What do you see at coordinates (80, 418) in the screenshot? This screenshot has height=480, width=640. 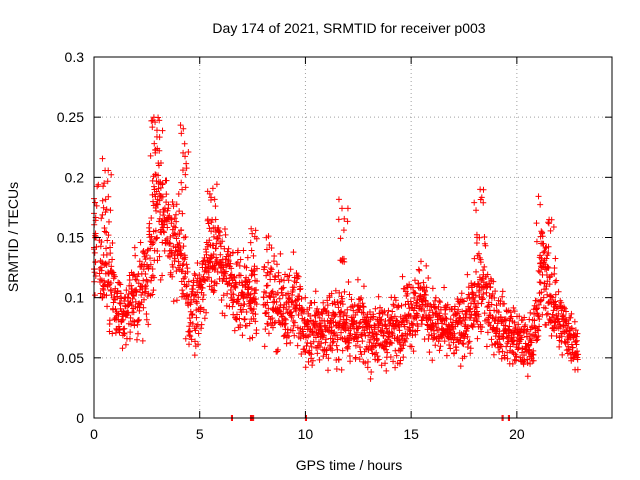 I see `y-tick-label: 0` at bounding box center [80, 418].